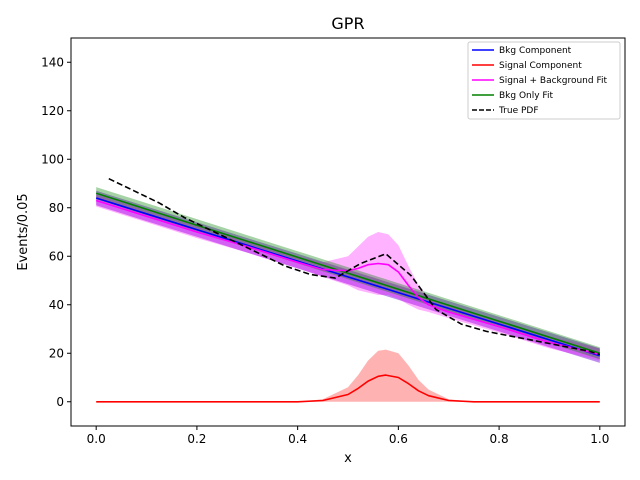 This screenshot has height=480, width=640. What do you see at coordinates (518, 111) in the screenshot?
I see `legend-label-4: True PDF` at bounding box center [518, 111].